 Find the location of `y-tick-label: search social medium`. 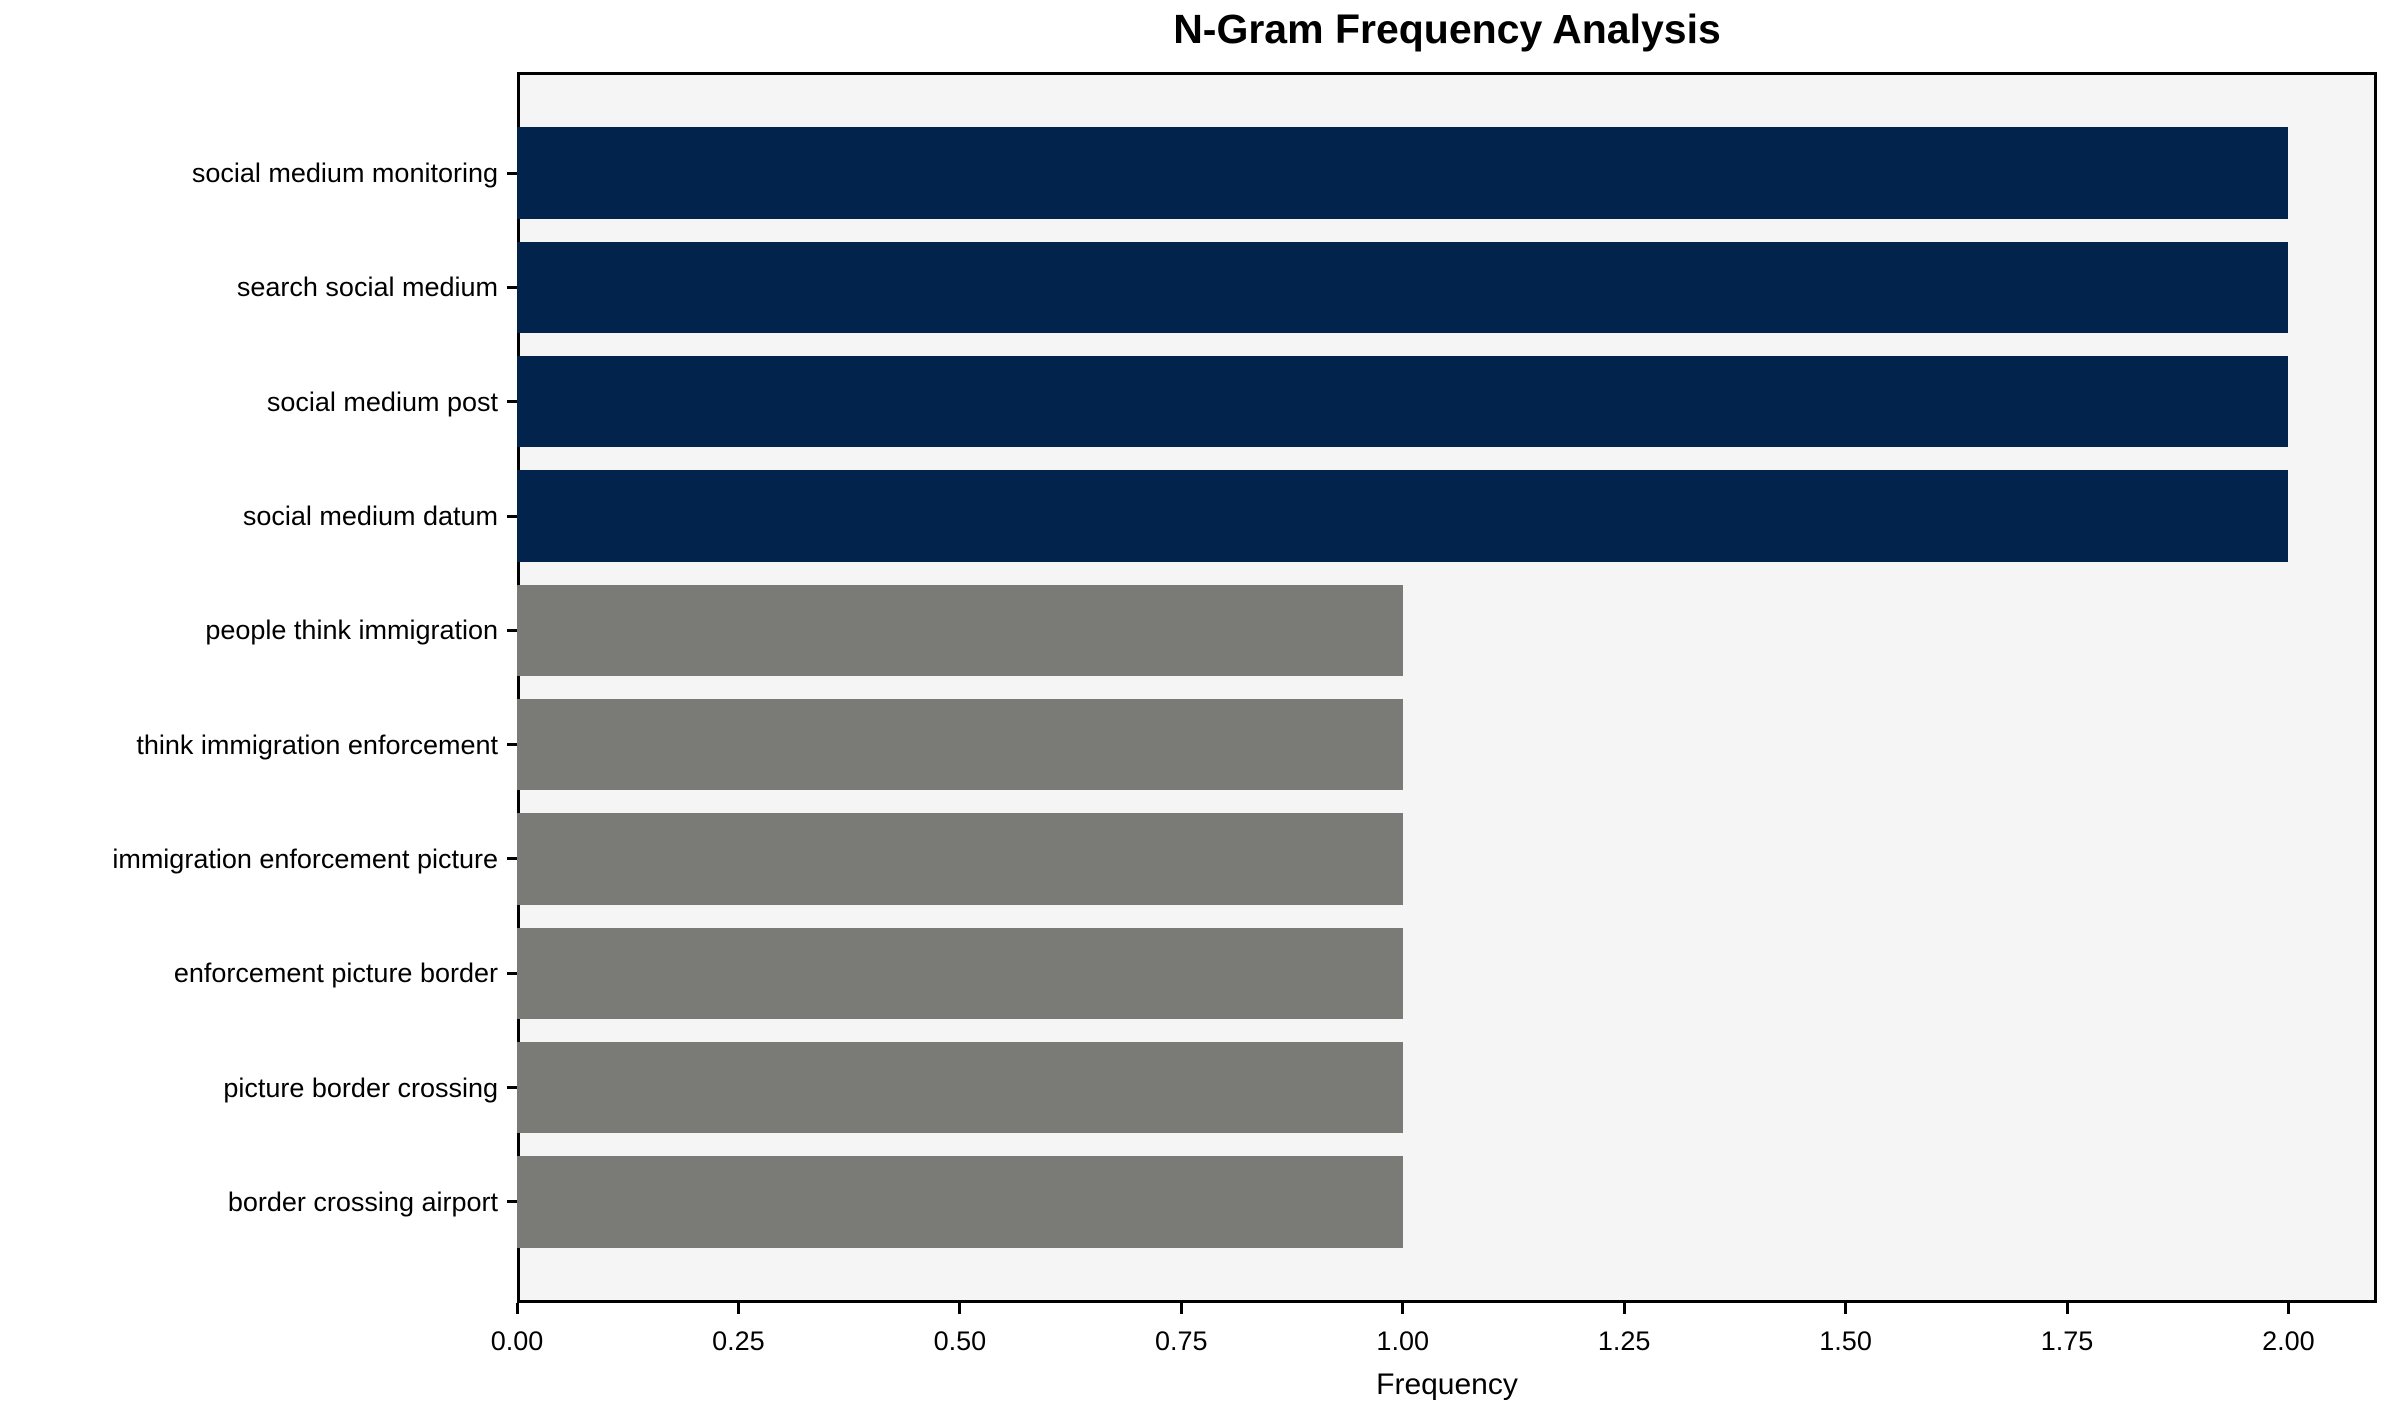

y-tick-label: search social medium is located at coordinates (367, 287).